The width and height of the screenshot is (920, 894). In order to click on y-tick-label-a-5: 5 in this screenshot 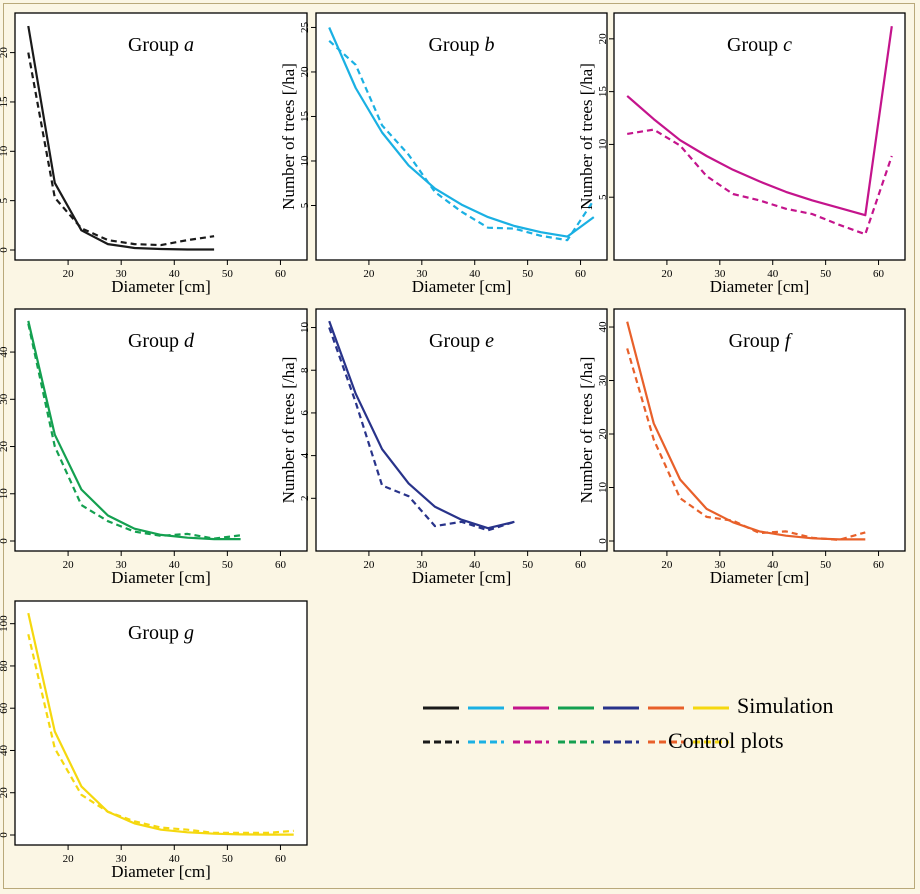, I will do `click(5, 200)`.